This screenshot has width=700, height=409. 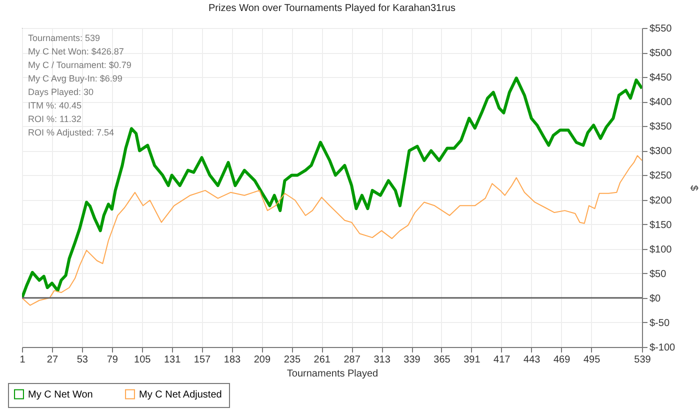 What do you see at coordinates (52, 360) in the screenshot?
I see `x-tick-label: 27` at bounding box center [52, 360].